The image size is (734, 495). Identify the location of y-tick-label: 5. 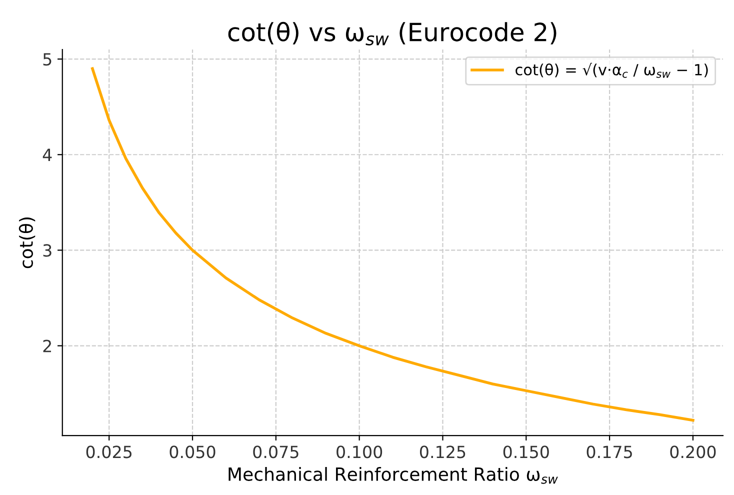
(47, 59).